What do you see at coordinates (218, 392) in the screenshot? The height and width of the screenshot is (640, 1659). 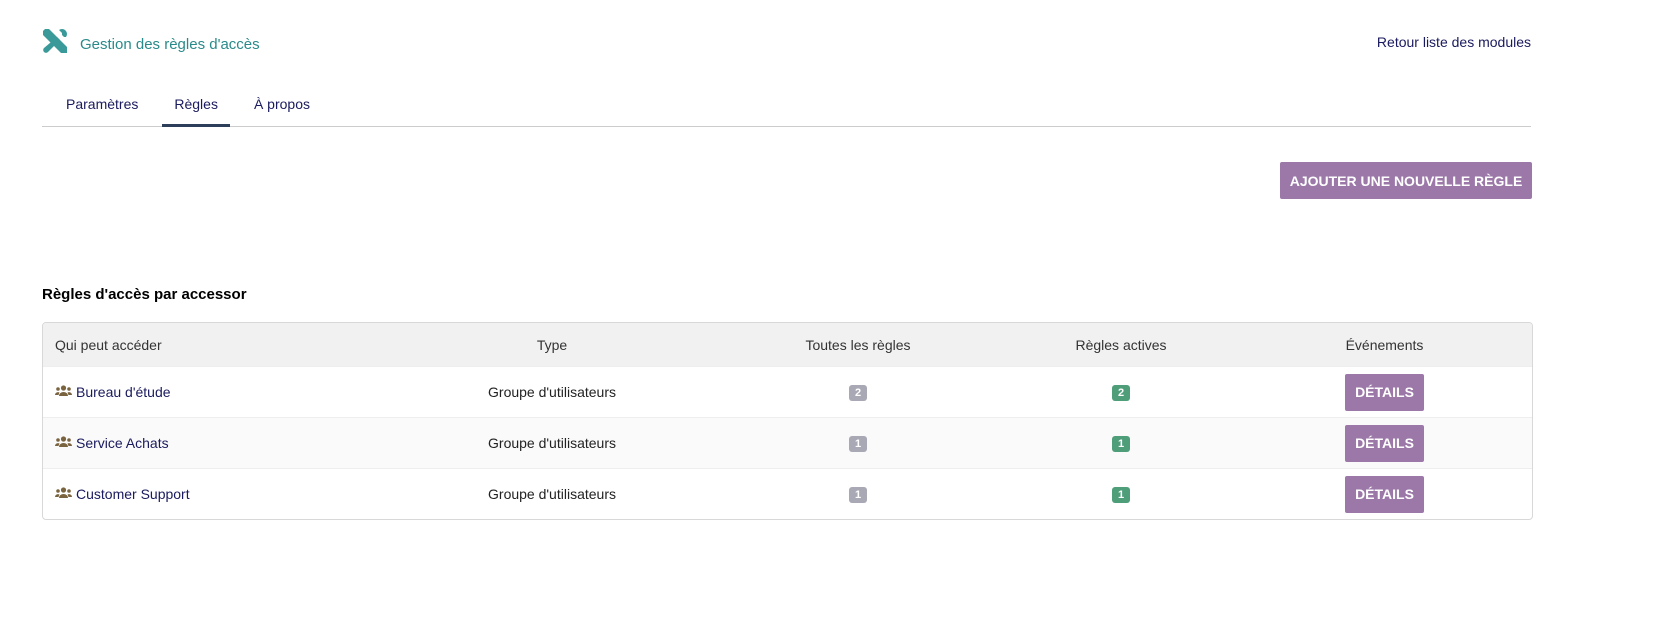 I see `accessor-cell: Bureau d'étude` at bounding box center [218, 392].